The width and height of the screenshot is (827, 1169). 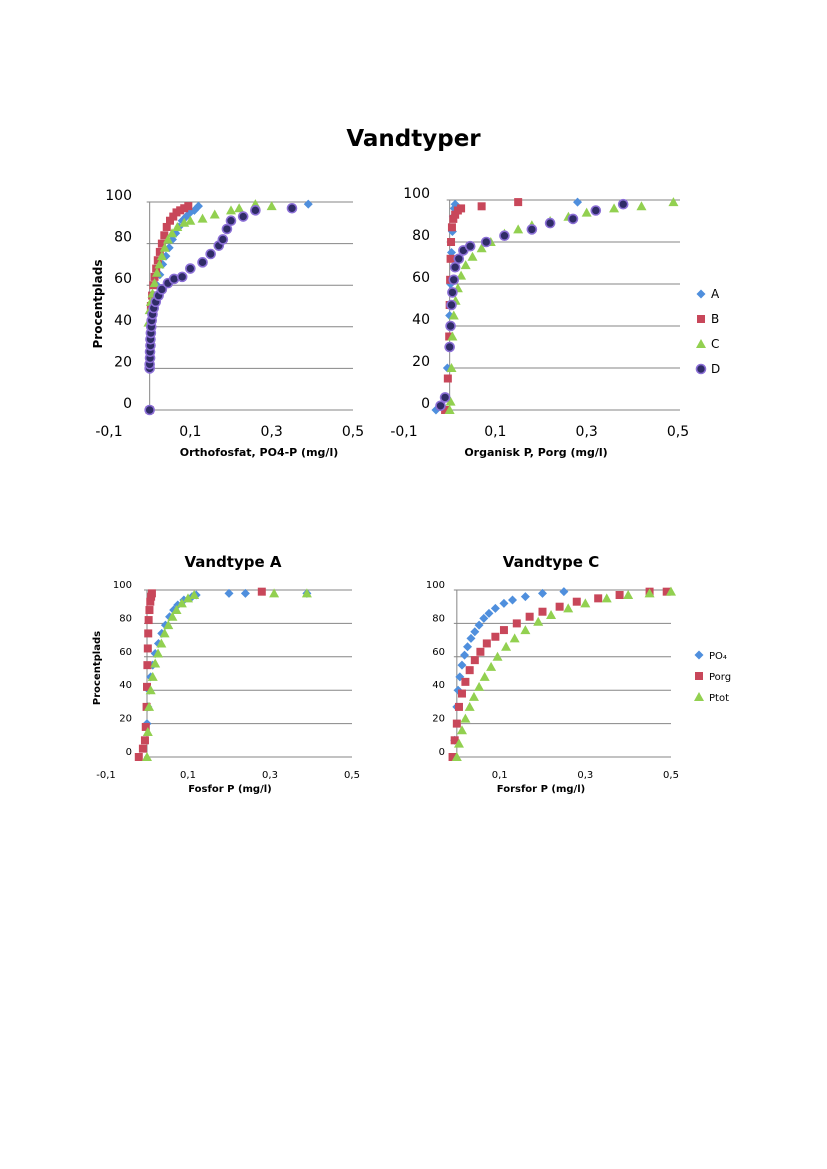 What do you see at coordinates (123, 321) in the screenshot?
I see `y-tick-label: 40` at bounding box center [123, 321].